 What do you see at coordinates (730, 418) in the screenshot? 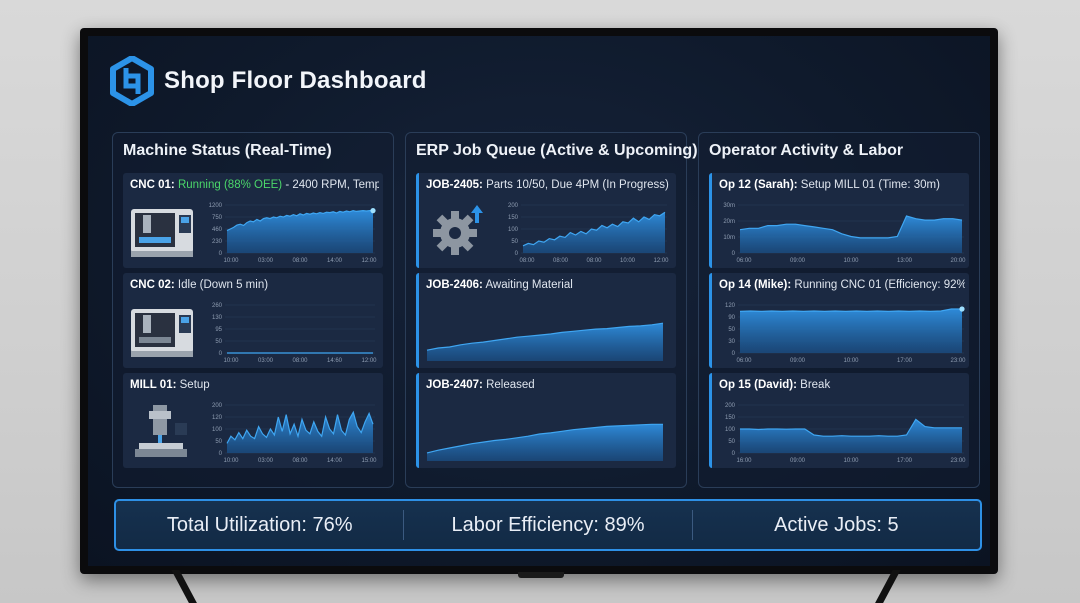
I see `y-tick-label: 150` at bounding box center [730, 418].